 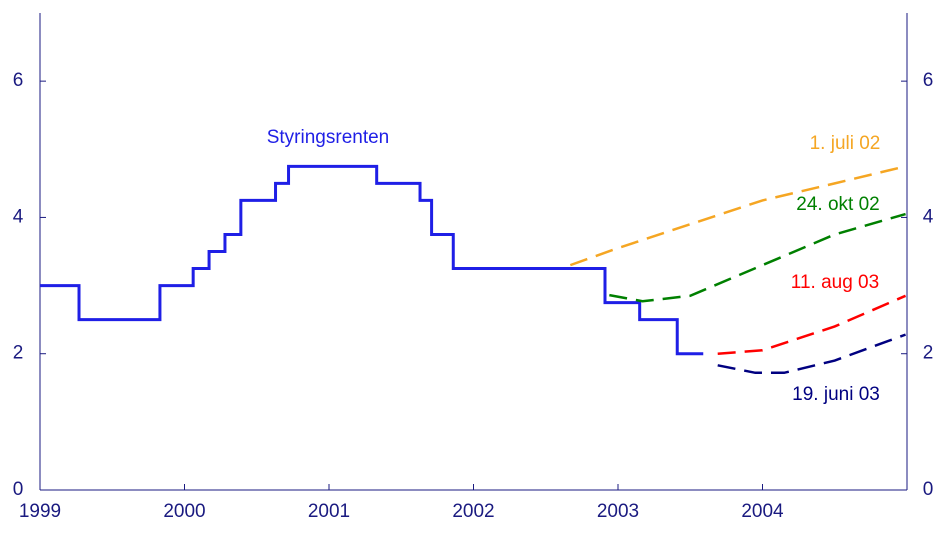 I want to click on x-tick-label: 2000, so click(x=184, y=511).